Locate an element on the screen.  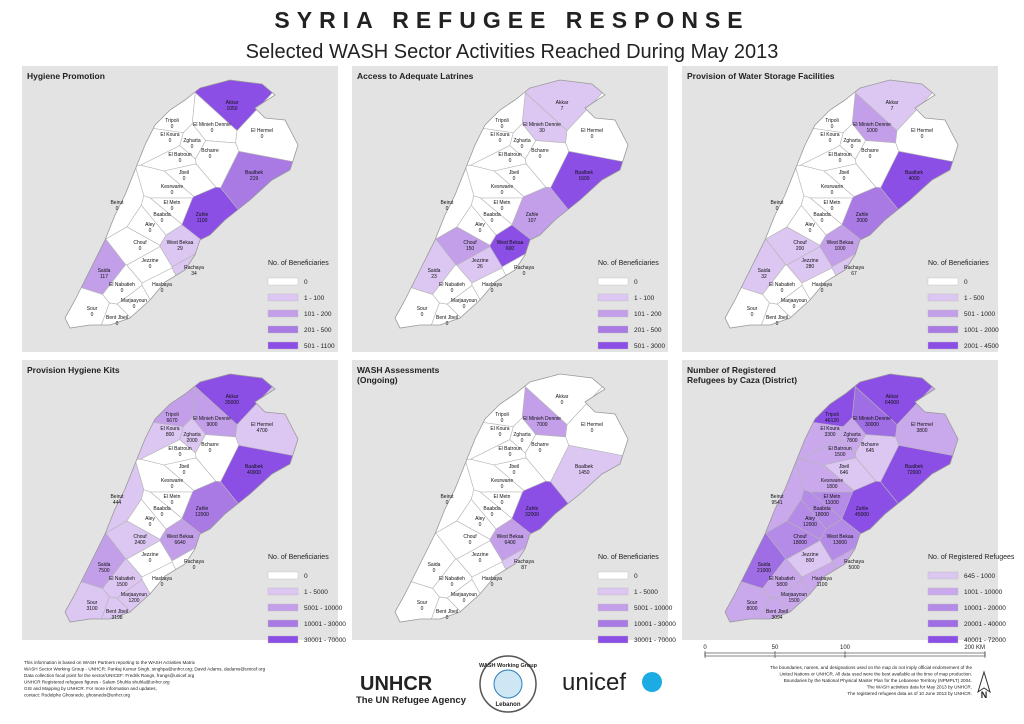
north-arrow: N is located at coordinates (984, 695).